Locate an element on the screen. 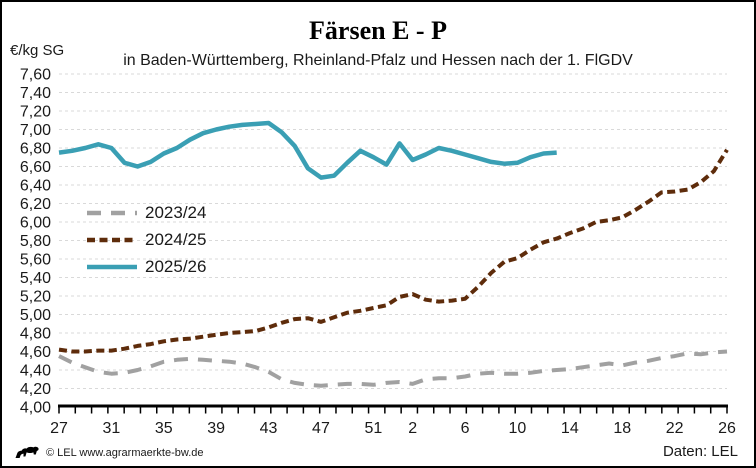 This screenshot has height=468, width=756. y-tick-label: 5,60 is located at coordinates (35, 260).